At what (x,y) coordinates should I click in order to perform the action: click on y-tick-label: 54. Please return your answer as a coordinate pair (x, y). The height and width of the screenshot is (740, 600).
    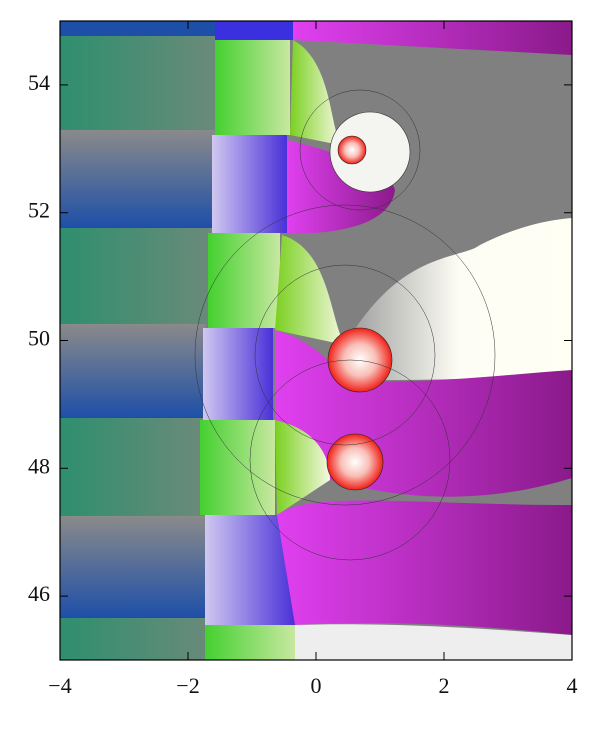
    Looking at the image, I should click on (39, 82).